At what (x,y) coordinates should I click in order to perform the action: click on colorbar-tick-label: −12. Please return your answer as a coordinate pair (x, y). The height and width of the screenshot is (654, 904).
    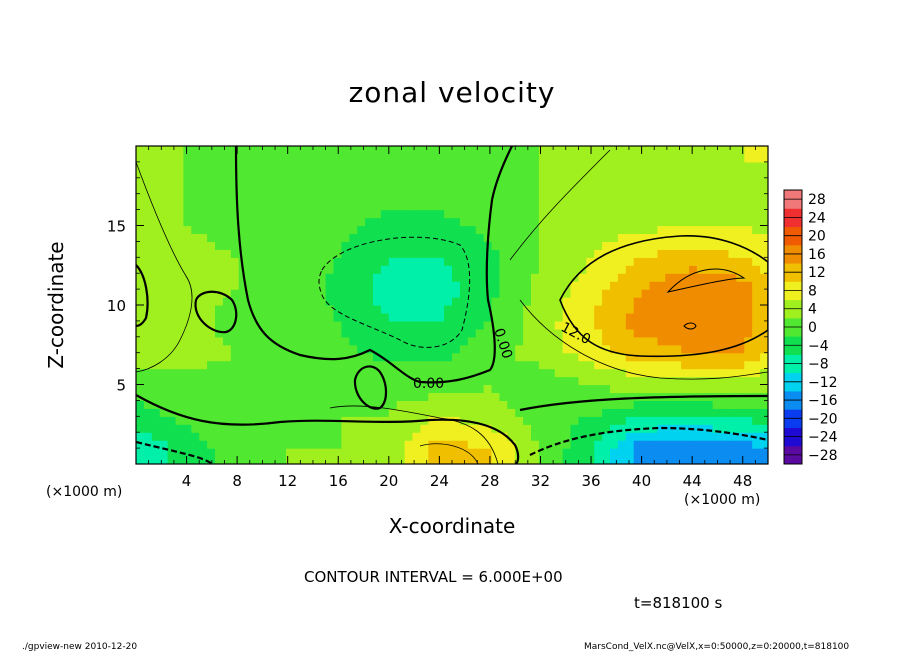
    Looking at the image, I should click on (823, 383).